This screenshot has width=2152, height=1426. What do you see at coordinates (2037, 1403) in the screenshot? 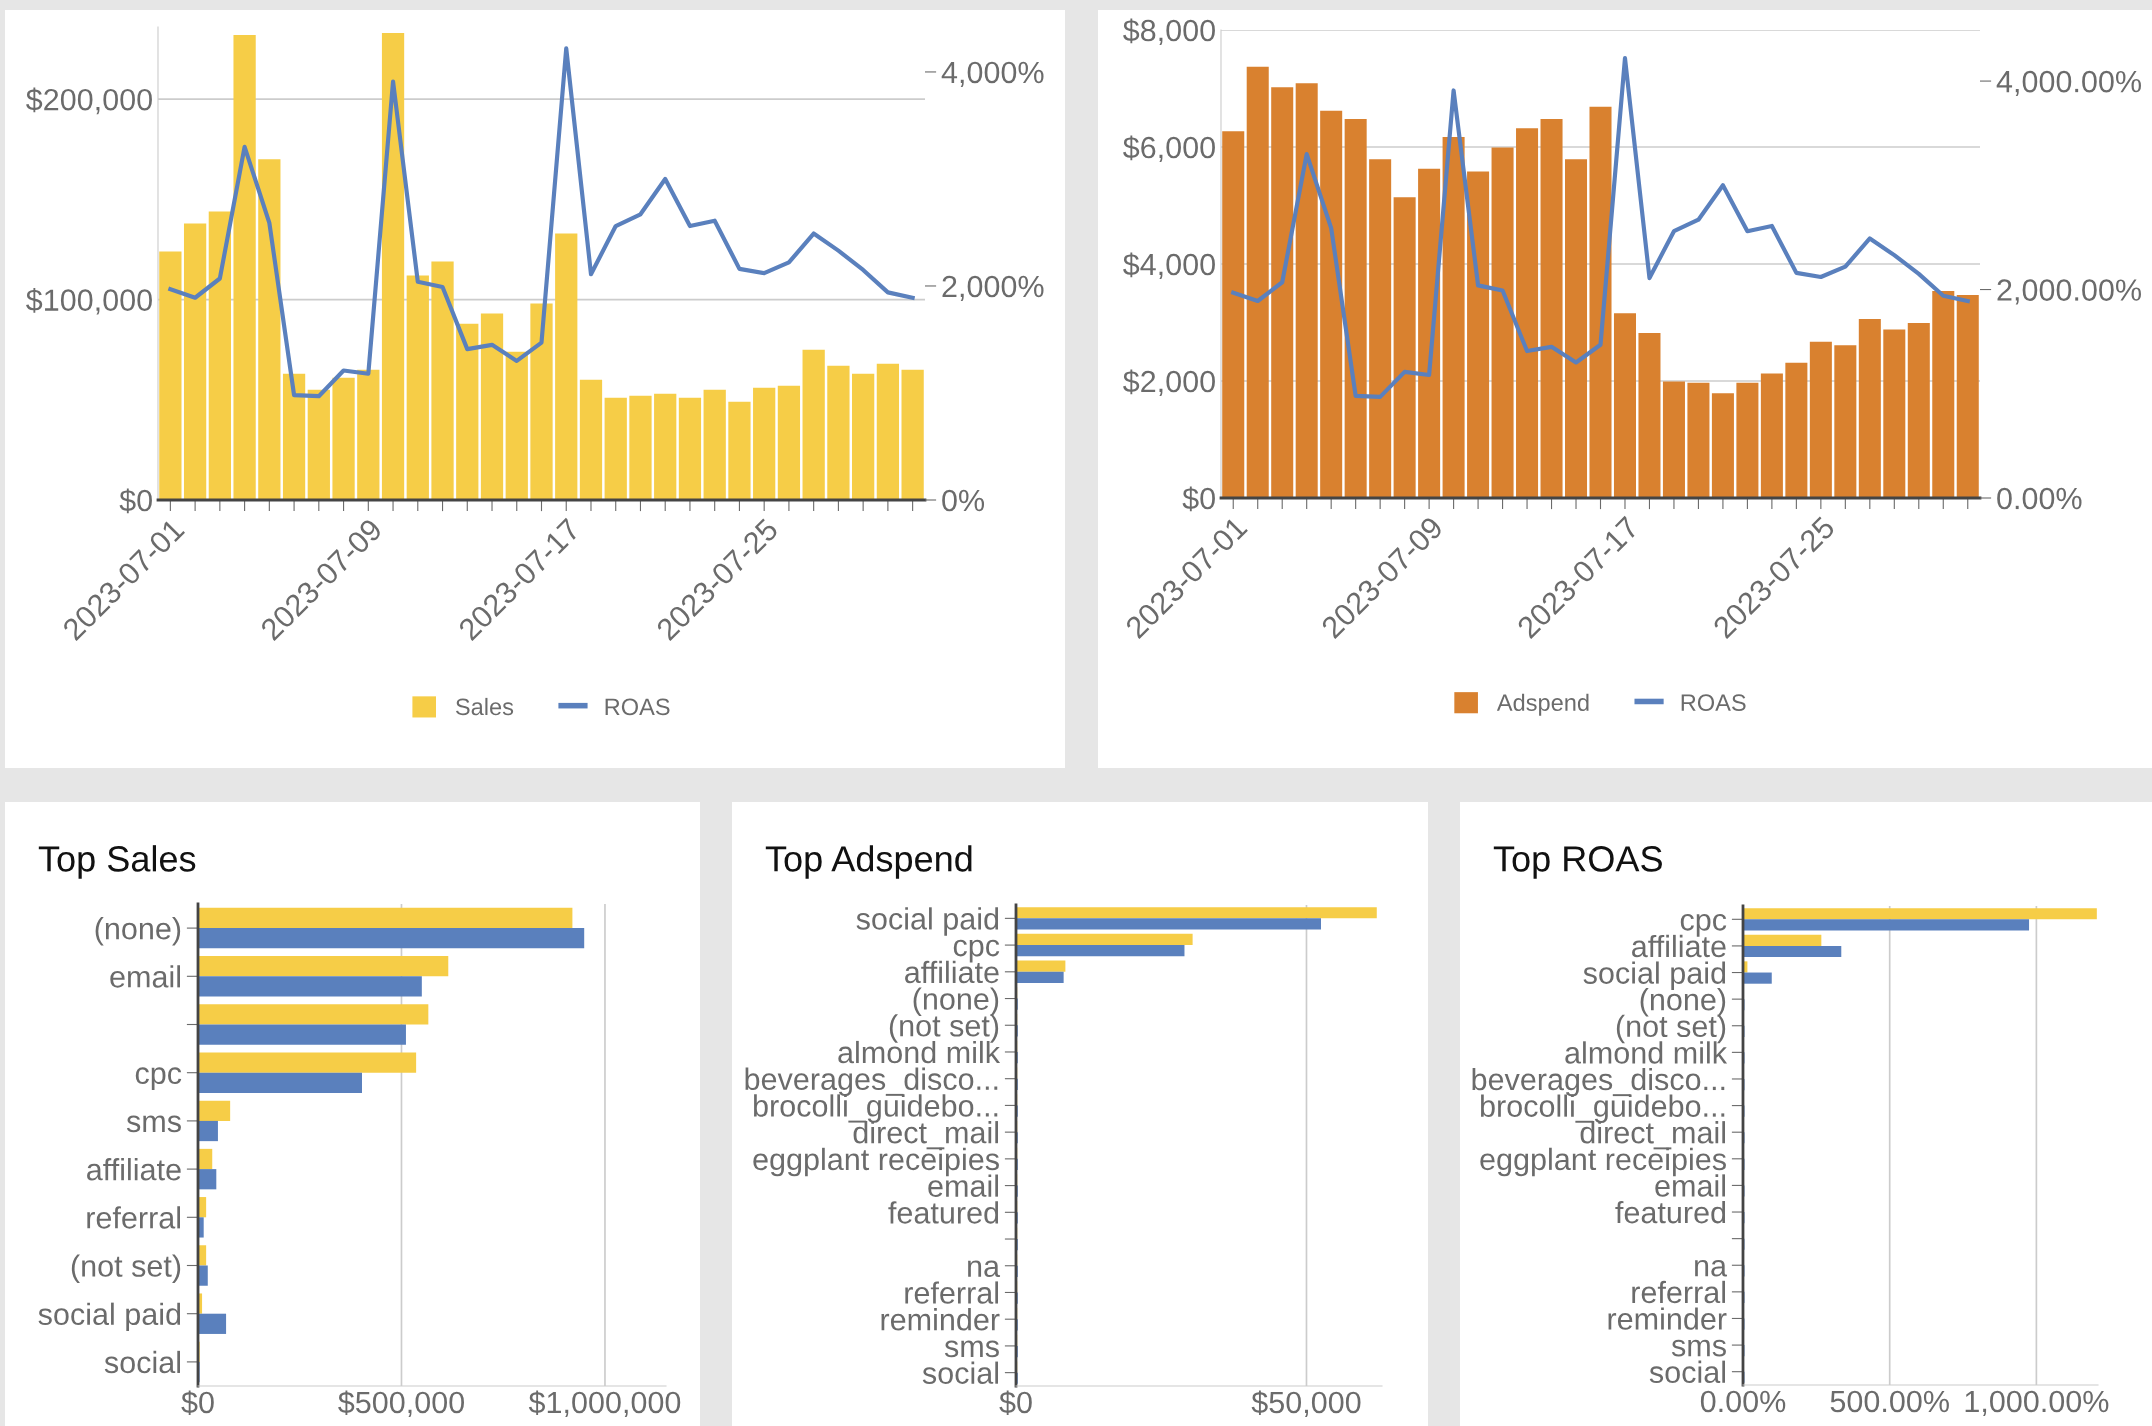
I see `x-tick-label: 1,000.00%` at bounding box center [2037, 1403].